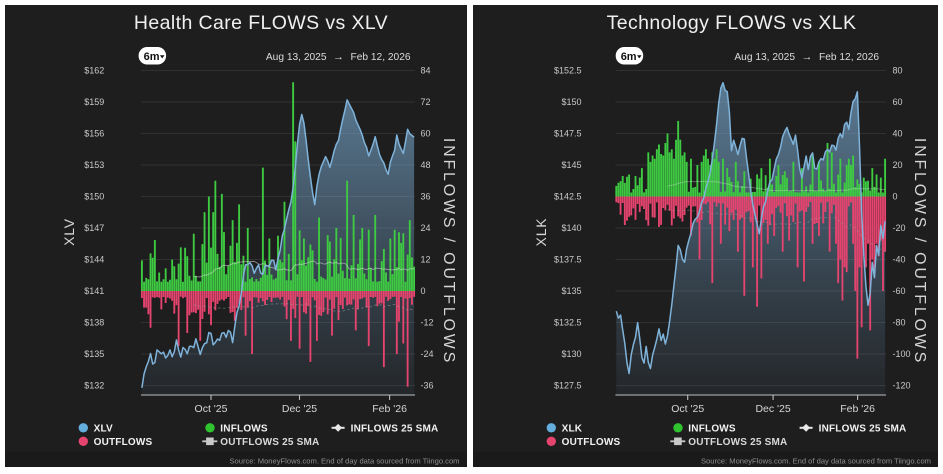  I want to click on svg-text: $142.5, so click(568, 197).